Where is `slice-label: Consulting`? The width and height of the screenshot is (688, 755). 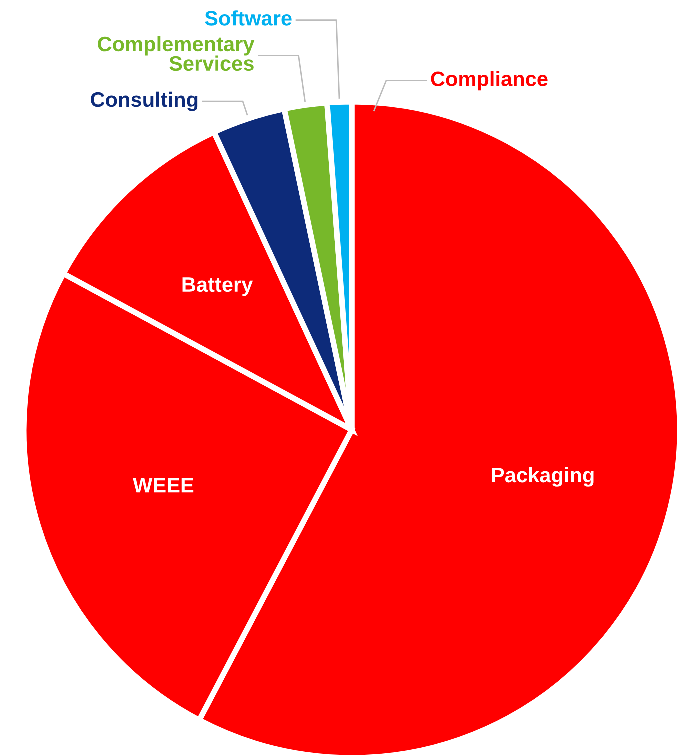 slice-label: Consulting is located at coordinates (144, 102).